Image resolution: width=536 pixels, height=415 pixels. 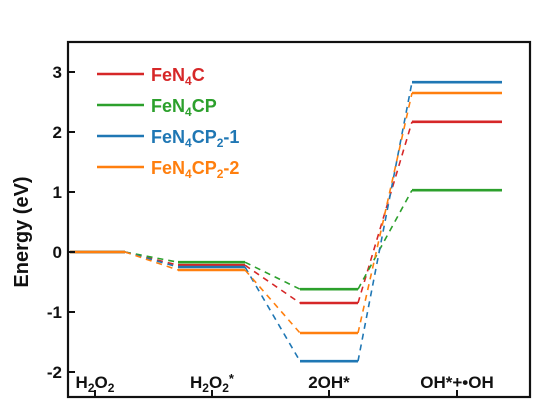 I want to click on legend-label: FeN4CP2-2, so click(x=195, y=169).